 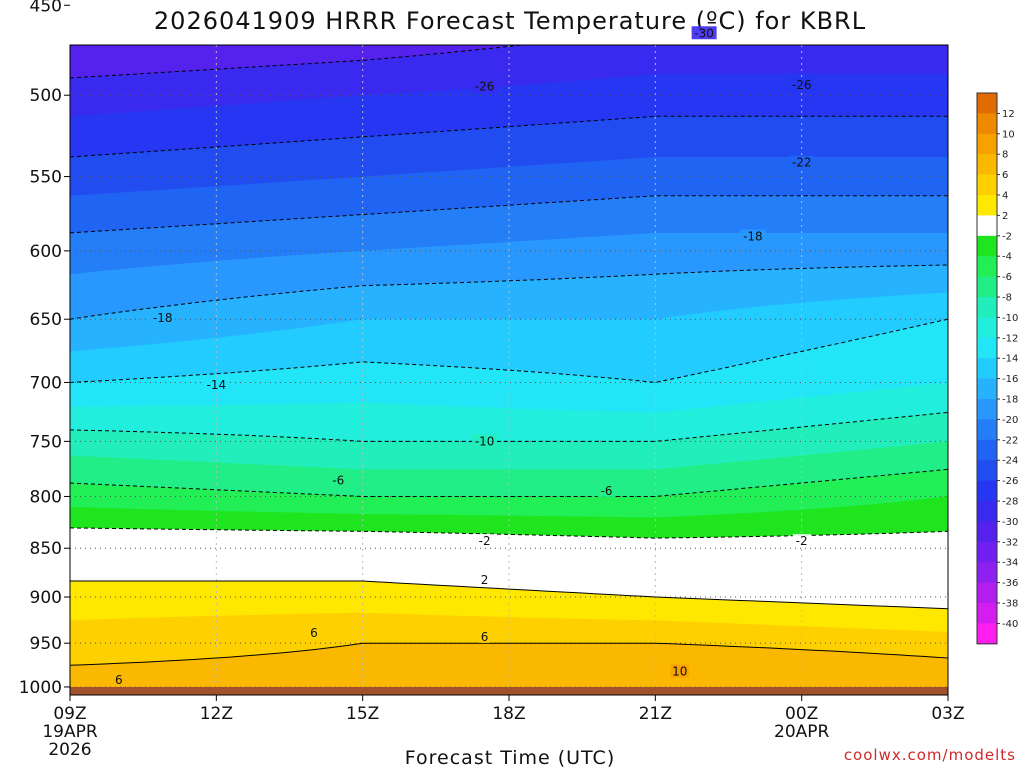 I want to click on colorbar-label: -16, so click(x=1010, y=379).